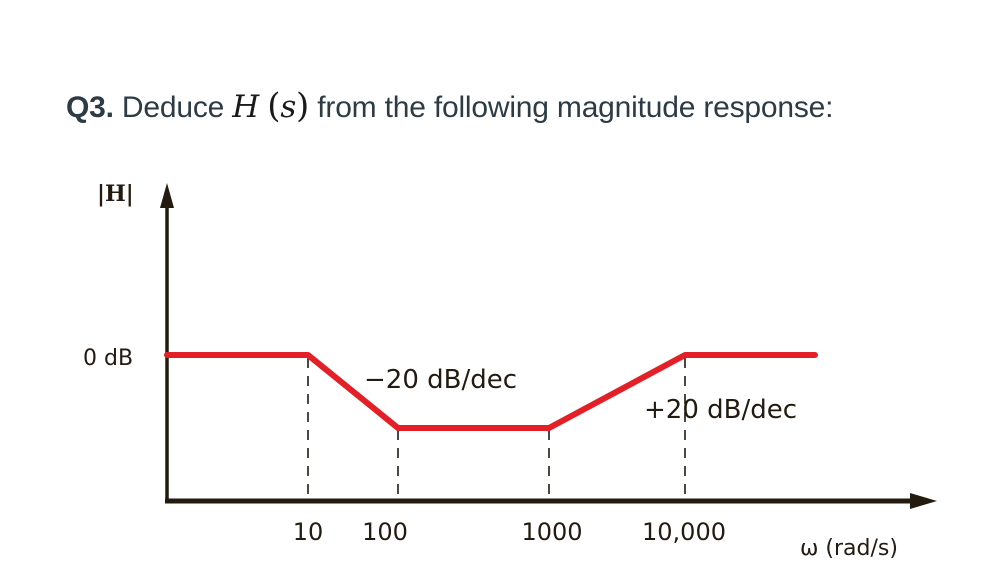  Describe the element at coordinates (551, 532) in the screenshot. I see `x-tick-1000: 1000` at that location.